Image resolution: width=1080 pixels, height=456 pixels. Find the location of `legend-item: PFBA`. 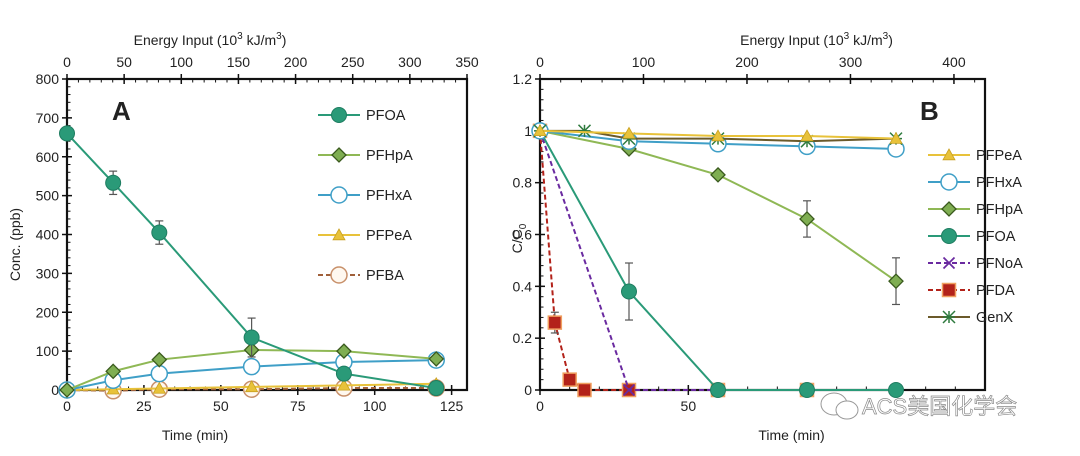

legend-item: PFBA is located at coordinates (361, 275).